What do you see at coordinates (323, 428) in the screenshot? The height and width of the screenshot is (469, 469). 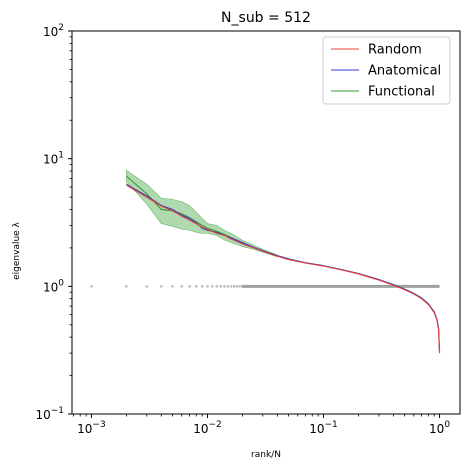 I see `x-tick-label: 10⁻¹` at bounding box center [323, 428].